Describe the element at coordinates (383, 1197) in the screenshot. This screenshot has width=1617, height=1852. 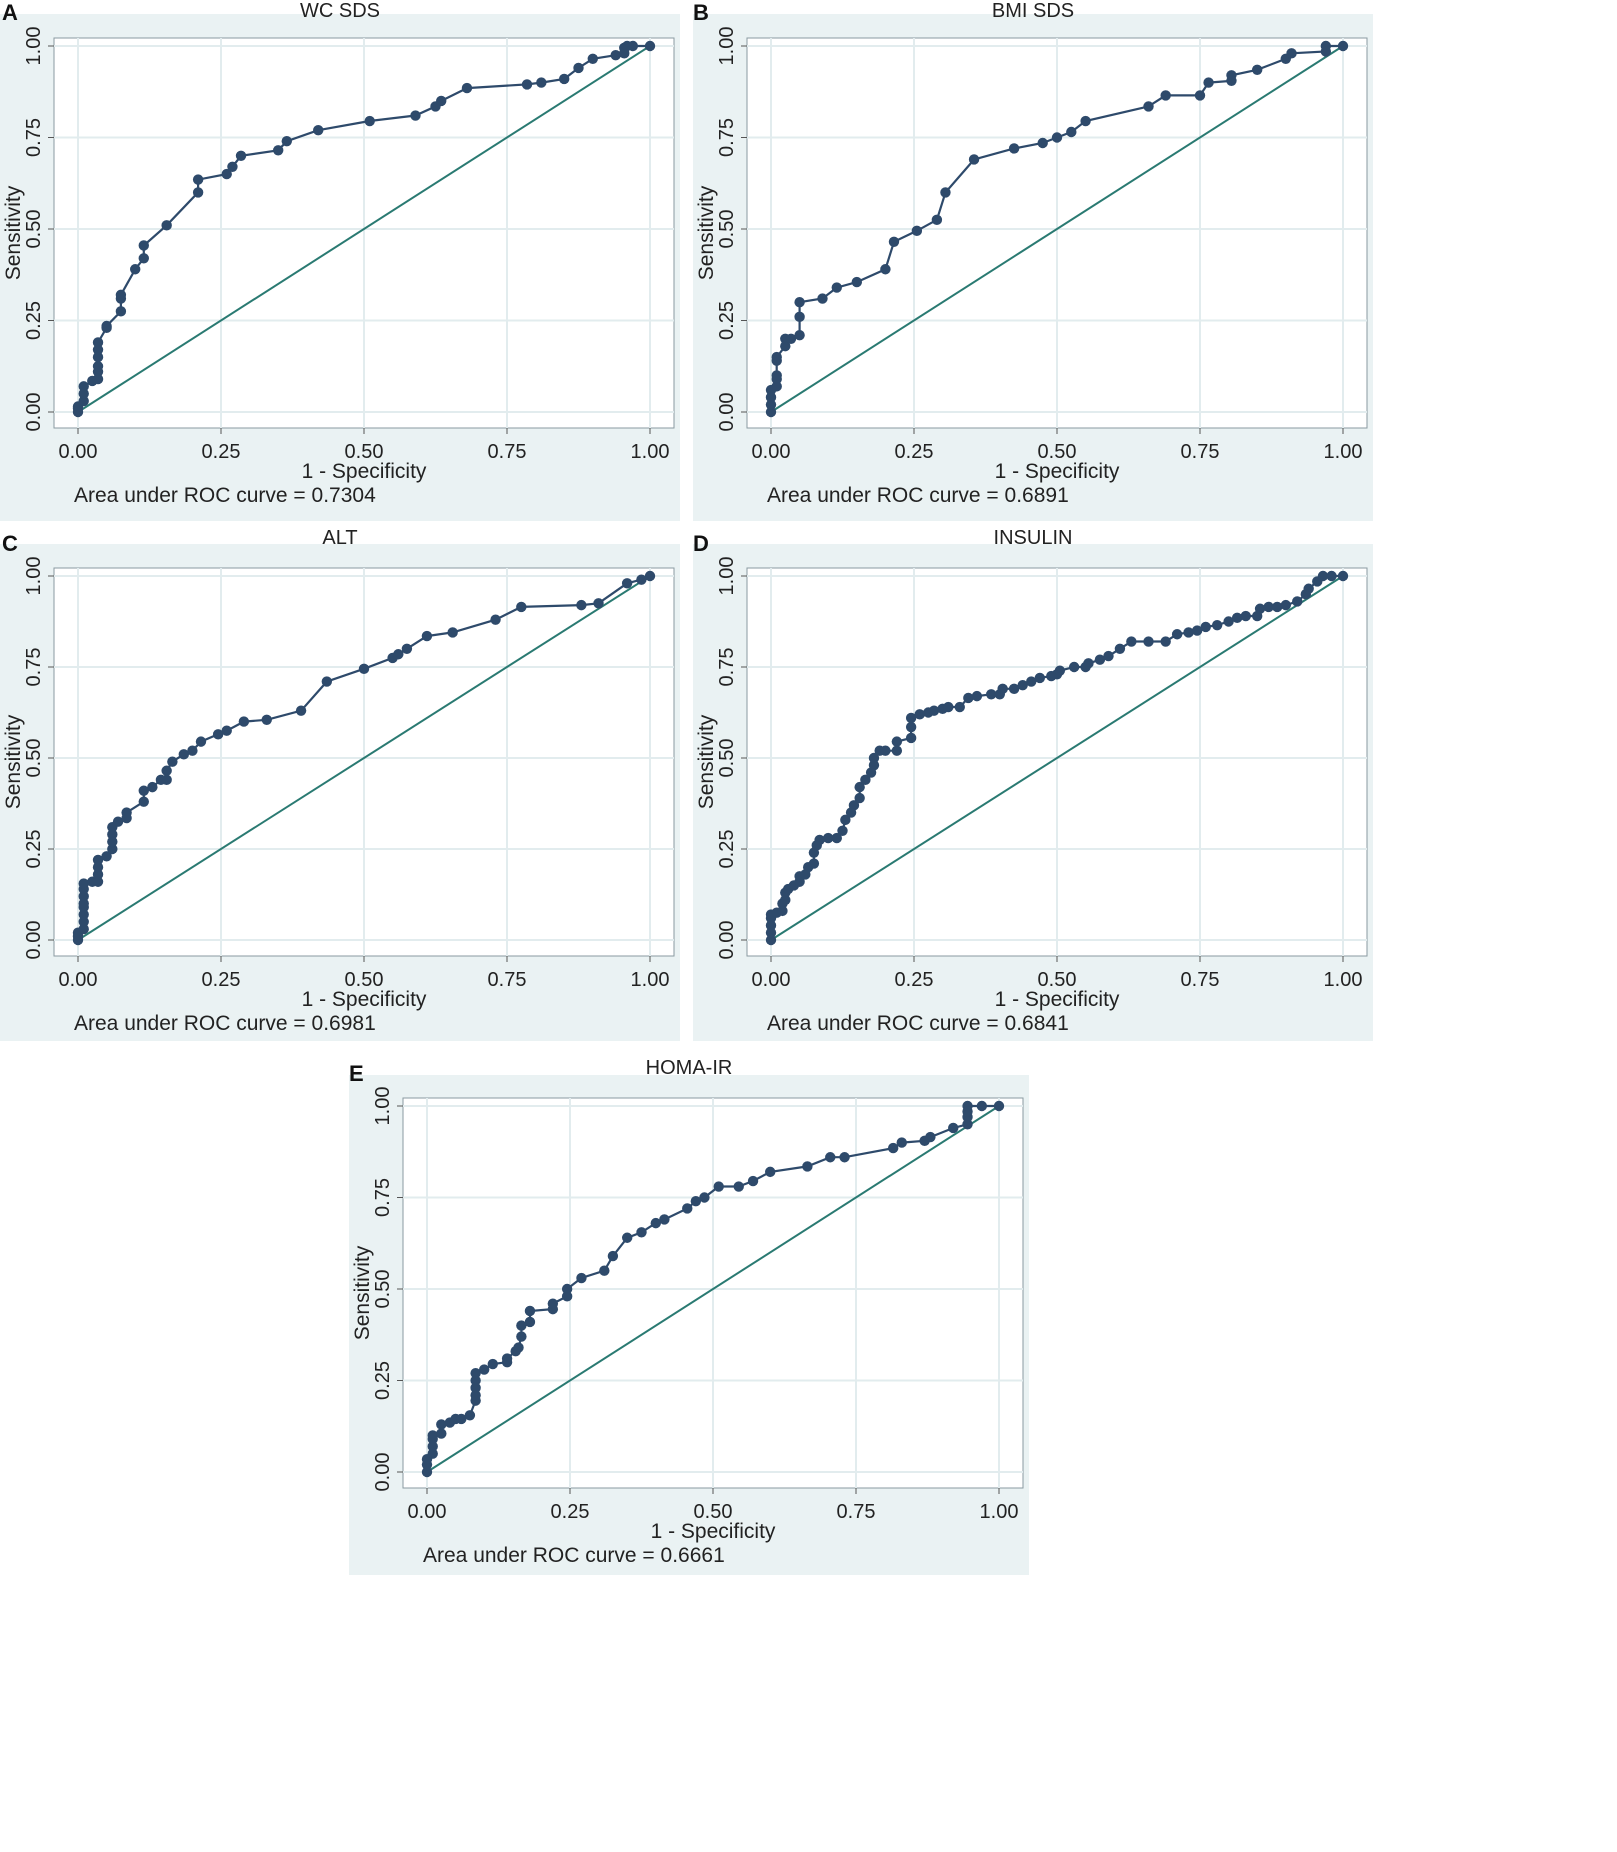
I see `y-tick-label: 0.75` at that location.